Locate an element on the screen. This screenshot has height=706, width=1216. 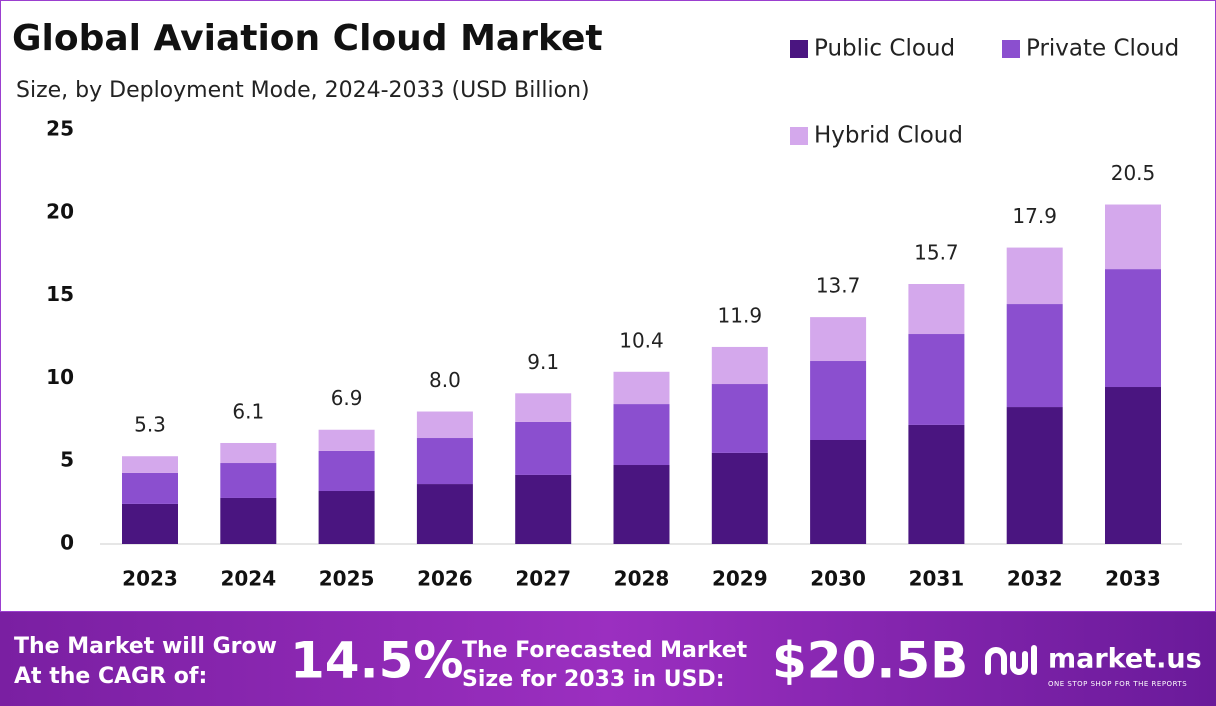
x-tick-label: 2023 is located at coordinates (150, 579).